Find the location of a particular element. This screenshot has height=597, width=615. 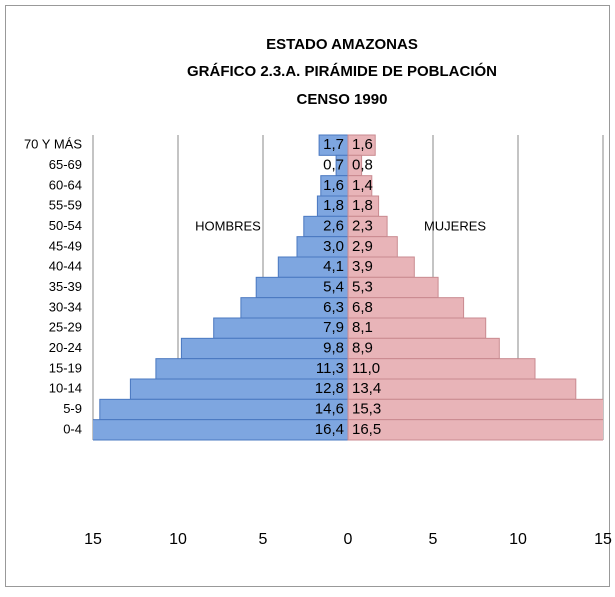

value-label: 8,9 is located at coordinates (362, 347).